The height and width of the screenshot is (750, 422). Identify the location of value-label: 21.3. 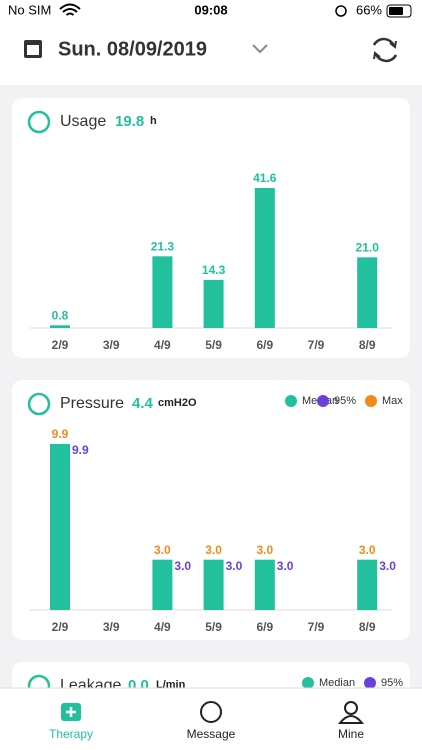
(163, 246).